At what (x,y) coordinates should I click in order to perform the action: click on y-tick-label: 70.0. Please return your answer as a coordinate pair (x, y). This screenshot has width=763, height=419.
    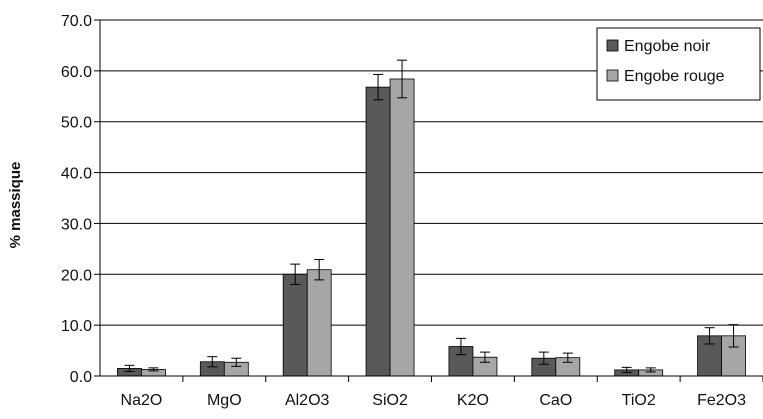
    Looking at the image, I should click on (76, 21).